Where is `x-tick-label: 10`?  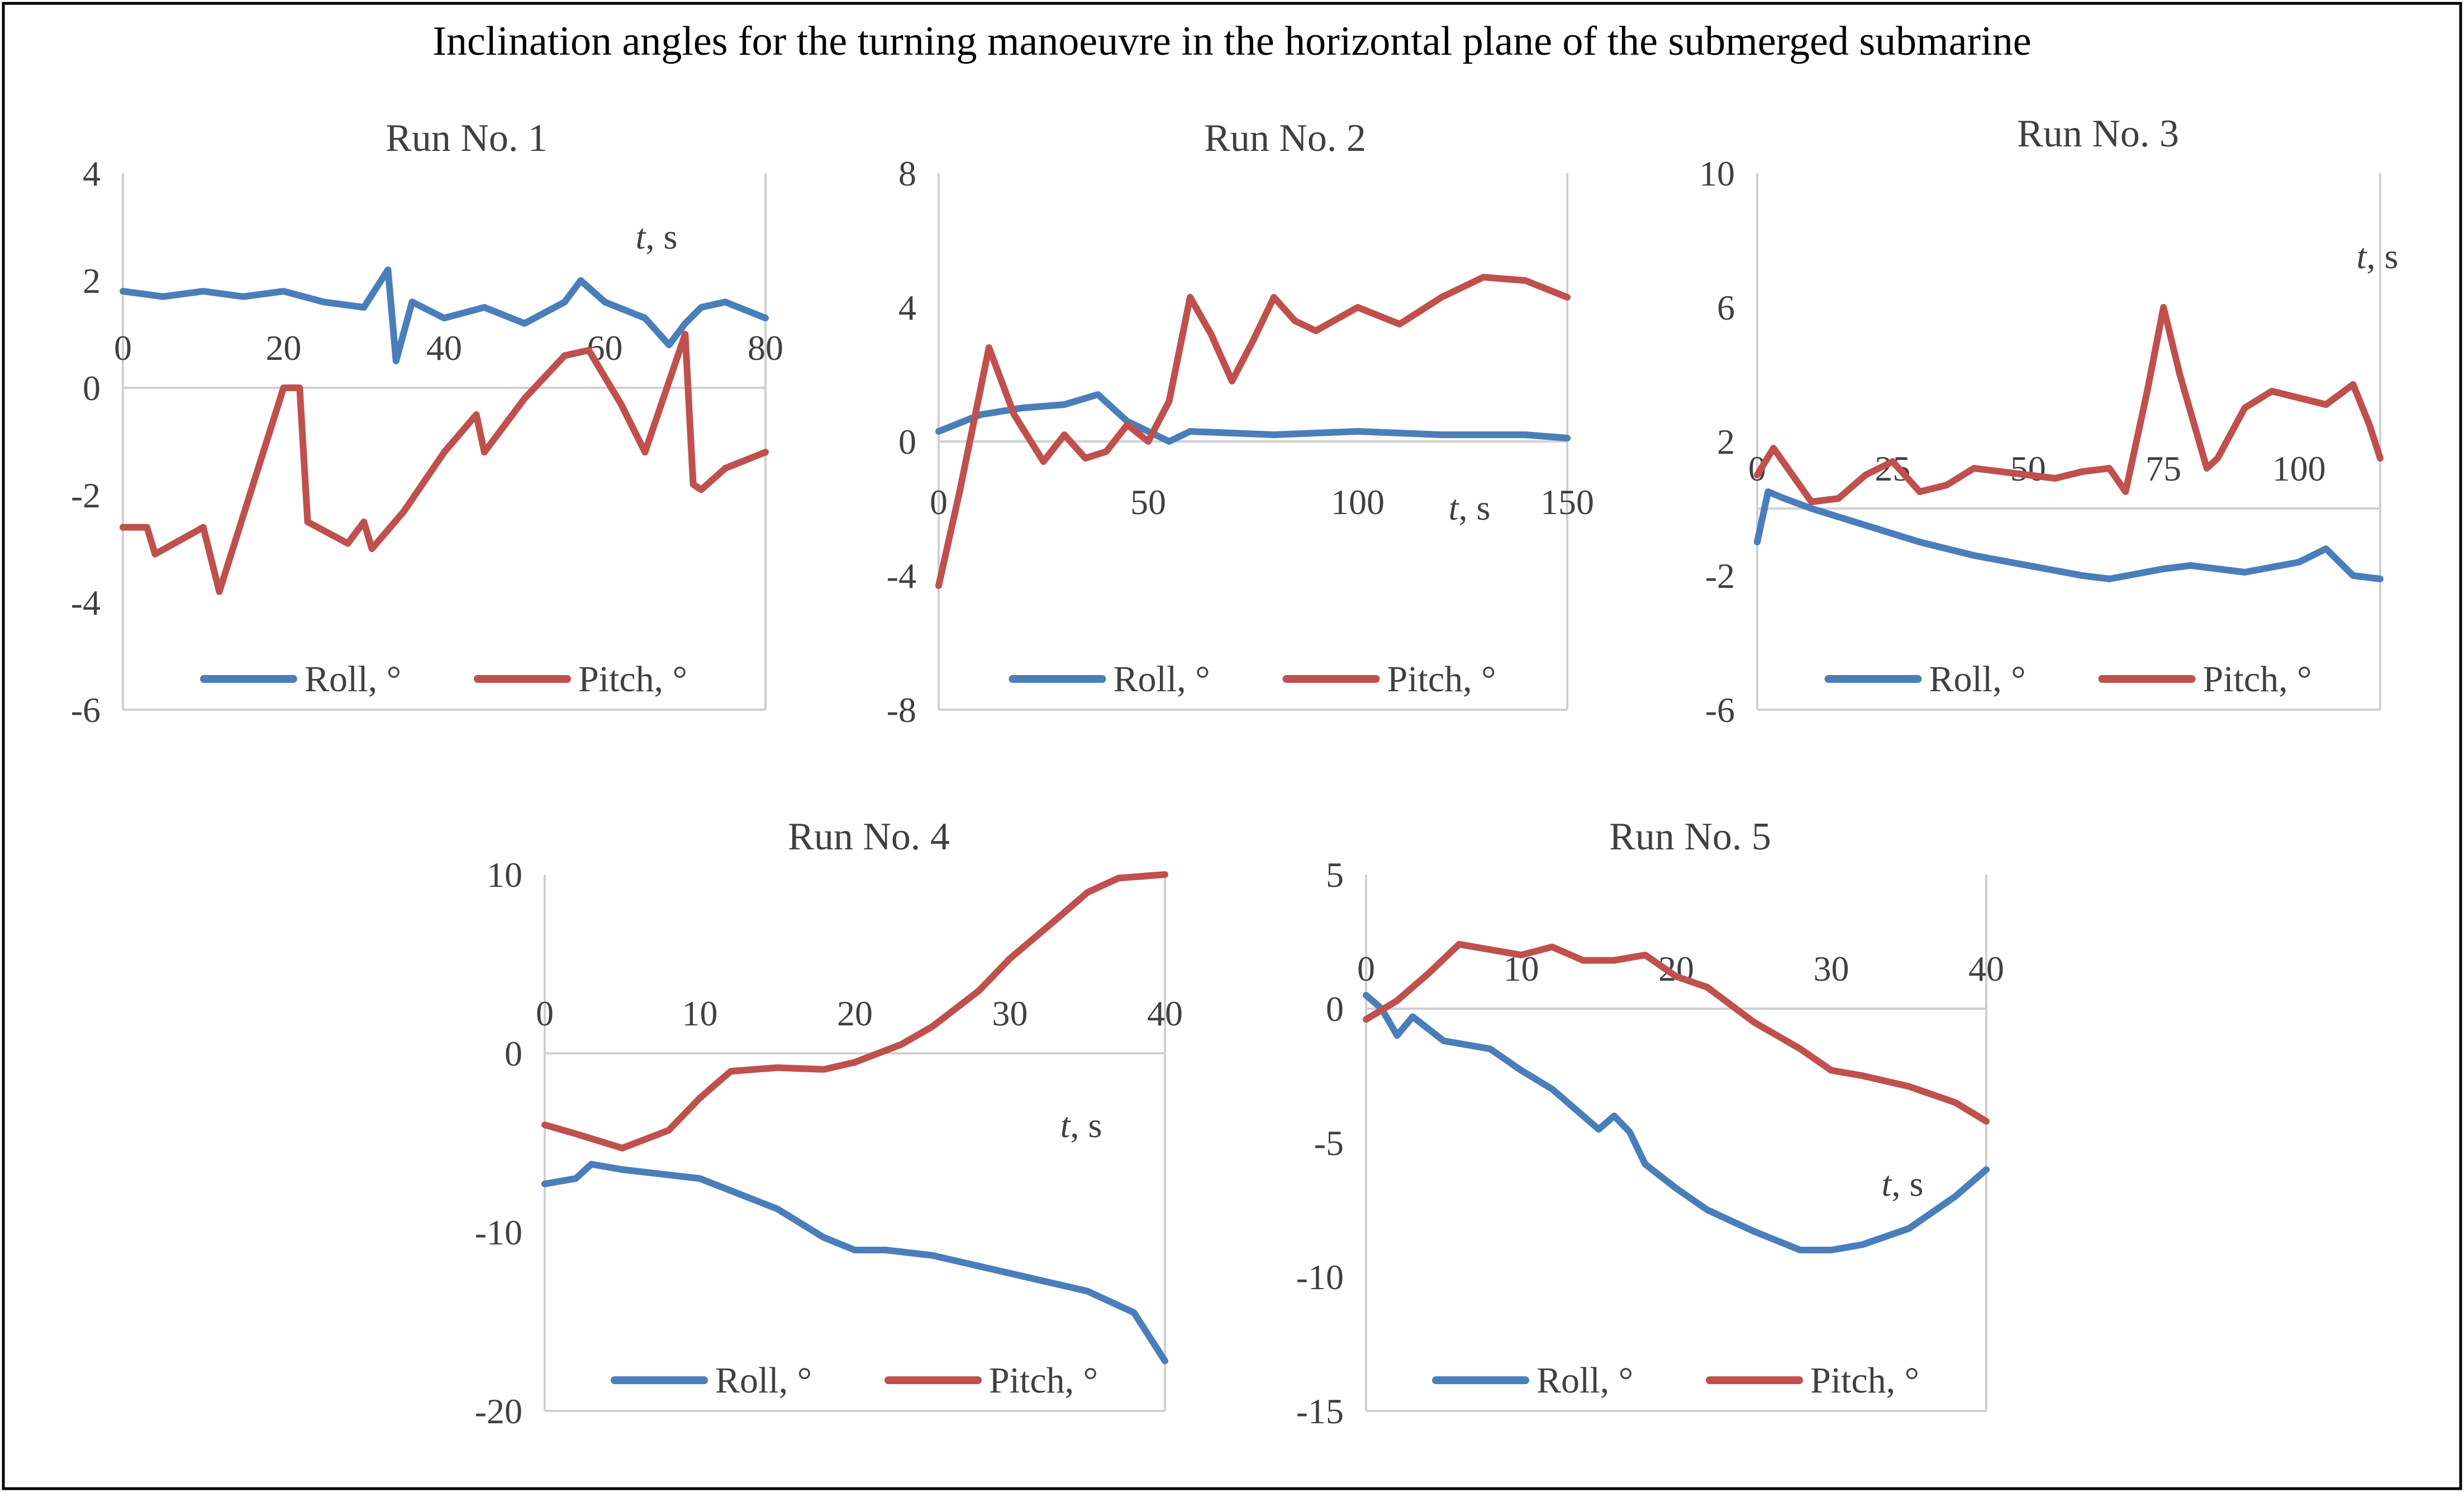 x-tick-label: 10 is located at coordinates (700, 1013).